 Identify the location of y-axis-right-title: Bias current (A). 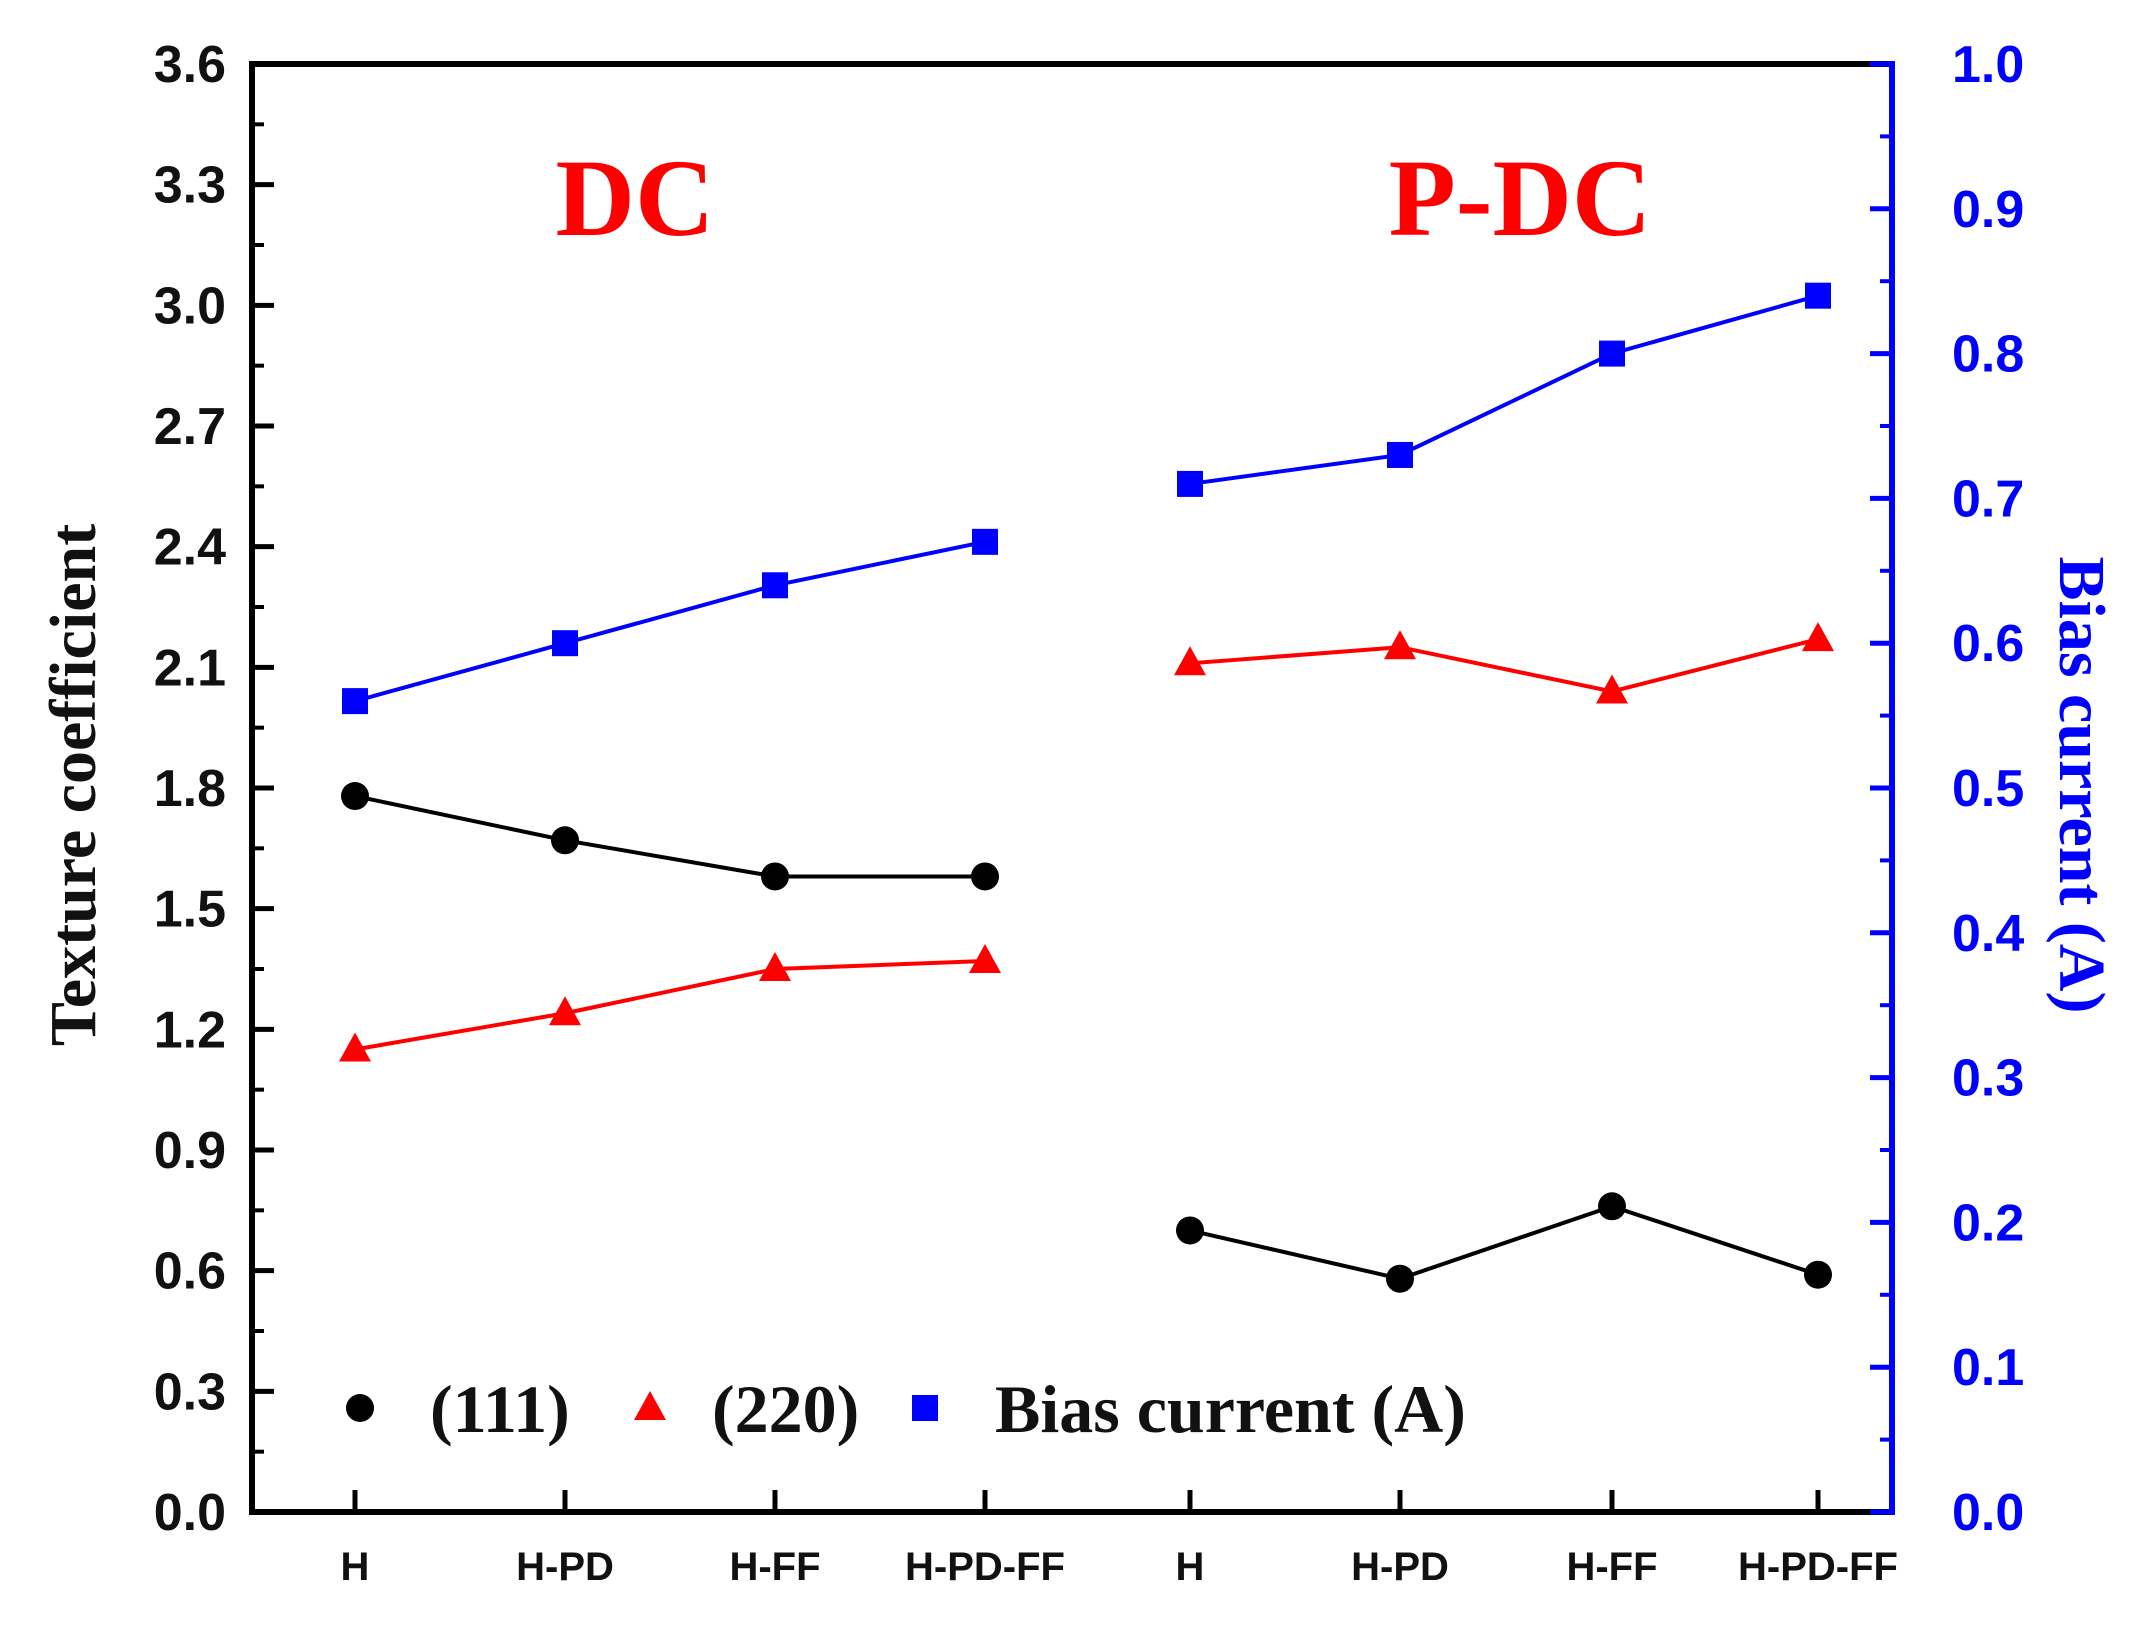
(2081, 784).